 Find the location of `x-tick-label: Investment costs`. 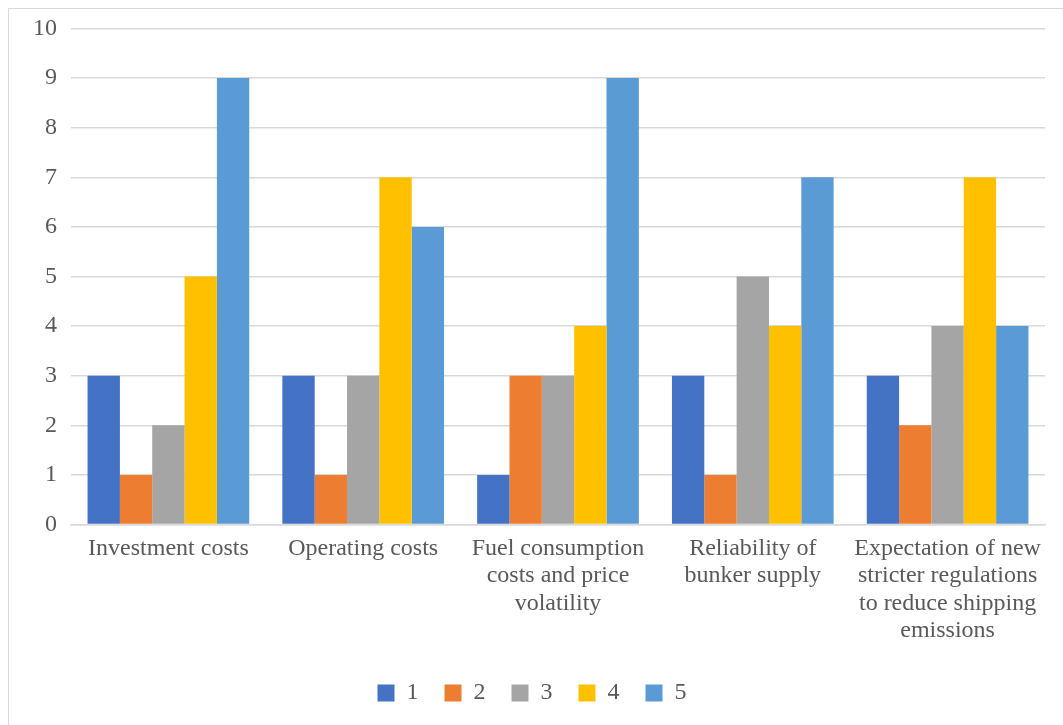

x-tick-label: Investment costs is located at coordinates (168, 546).